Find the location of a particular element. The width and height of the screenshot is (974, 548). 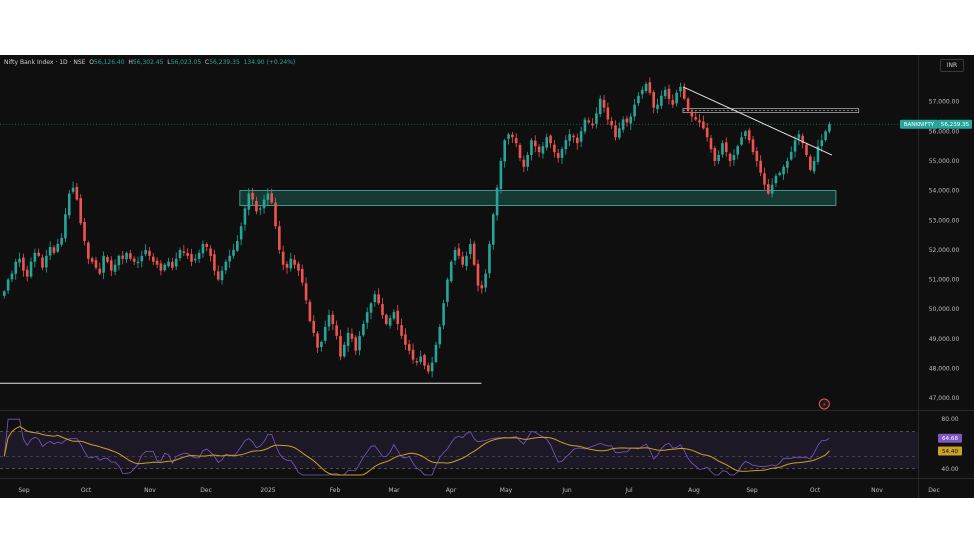

time-tick-label: Nov is located at coordinates (877, 490).